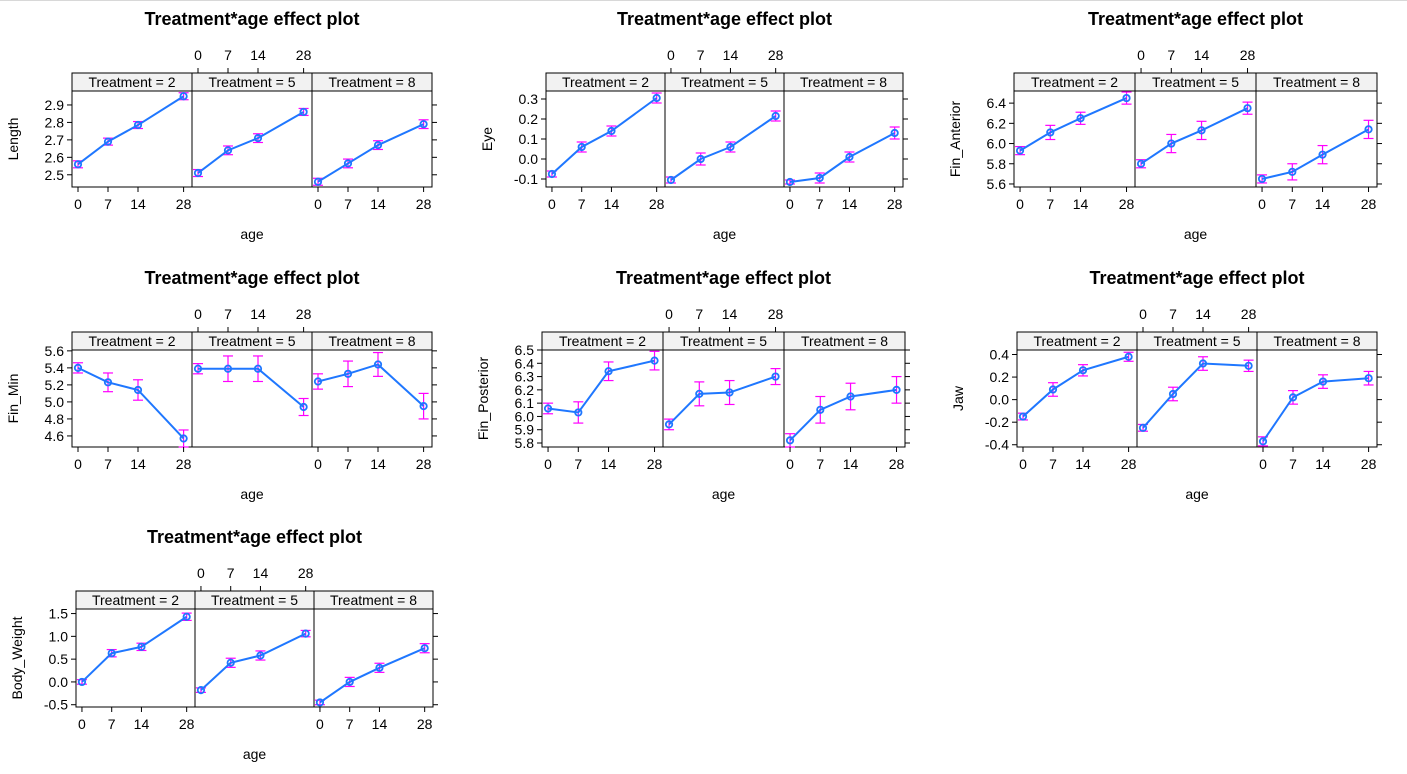 Image resolution: width=1407 pixels, height=774 pixels. Describe the element at coordinates (55, 368) in the screenshot. I see `y-tick-label: 5.4` at that location.